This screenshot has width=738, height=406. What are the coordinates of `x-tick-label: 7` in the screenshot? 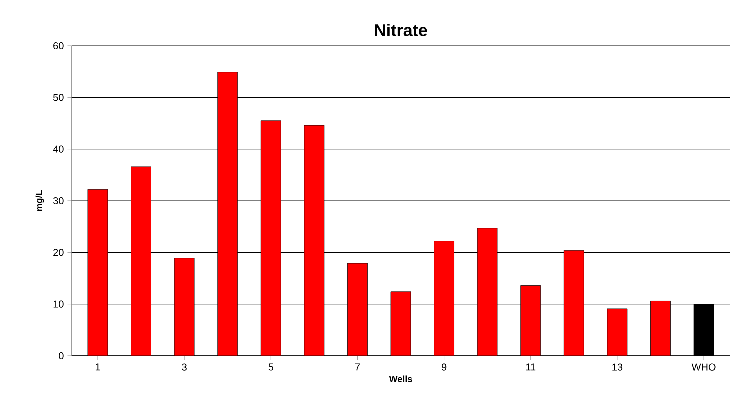 It's located at (357, 367).